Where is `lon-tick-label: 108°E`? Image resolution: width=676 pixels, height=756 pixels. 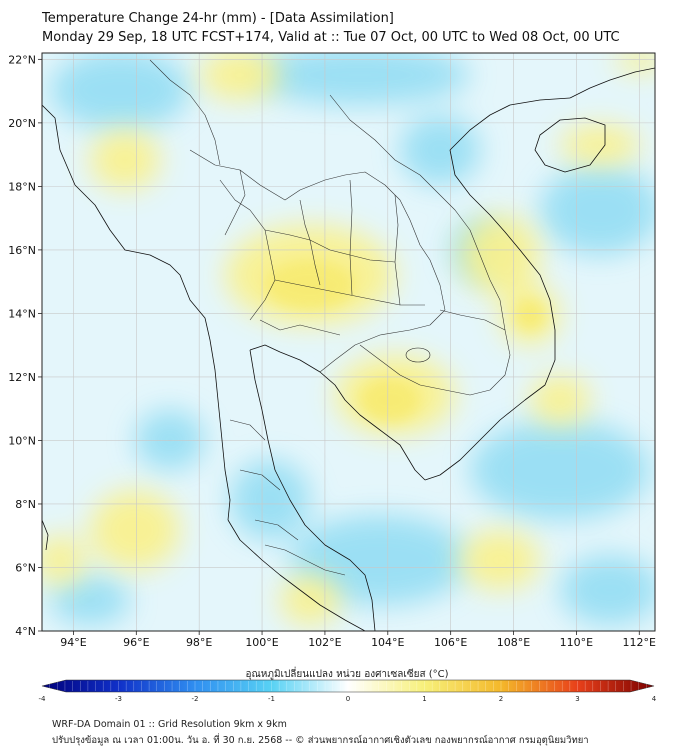 lon-tick-label: 108°E is located at coordinates (513, 642).